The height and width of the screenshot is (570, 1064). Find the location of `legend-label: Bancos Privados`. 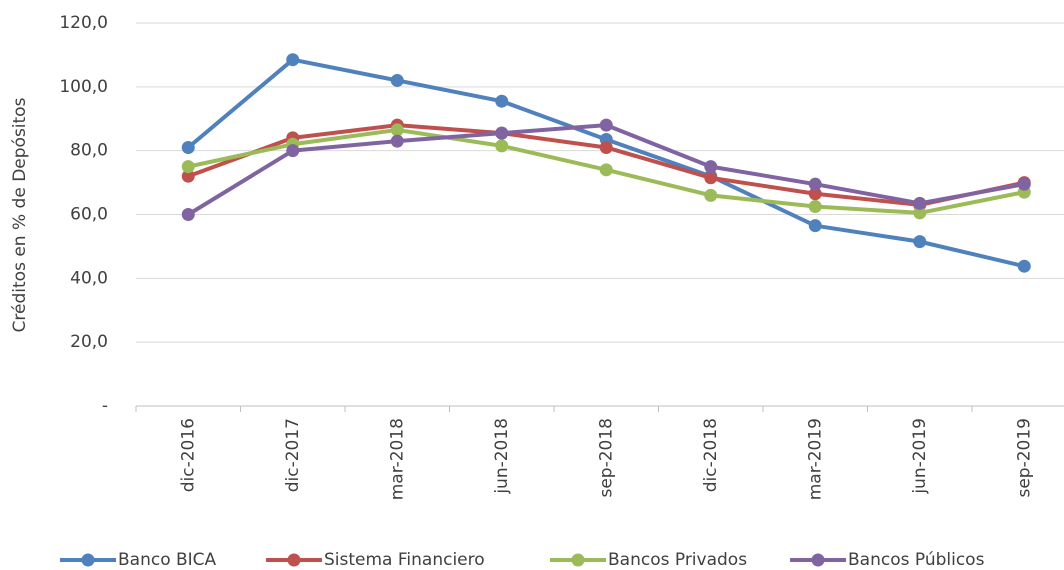

legend-label: Bancos Privados is located at coordinates (677, 560).